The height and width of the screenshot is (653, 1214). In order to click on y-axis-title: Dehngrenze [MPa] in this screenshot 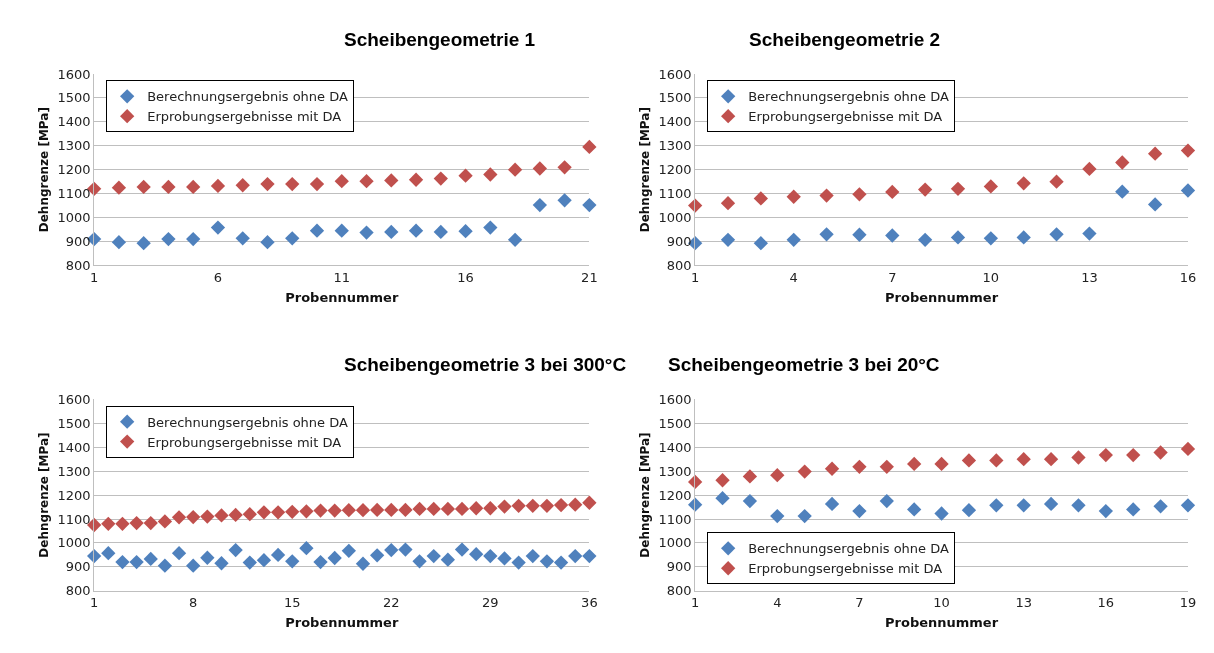, I will do `click(644, 495)`.